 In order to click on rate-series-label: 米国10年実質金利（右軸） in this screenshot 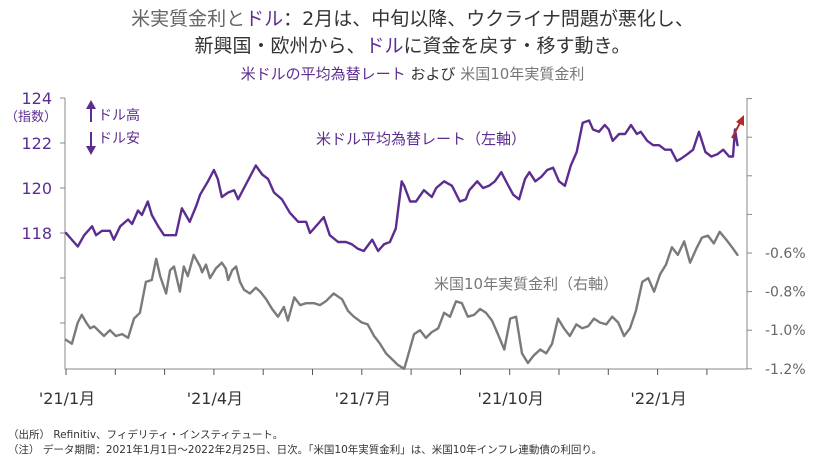, I will do `click(526, 284)`.